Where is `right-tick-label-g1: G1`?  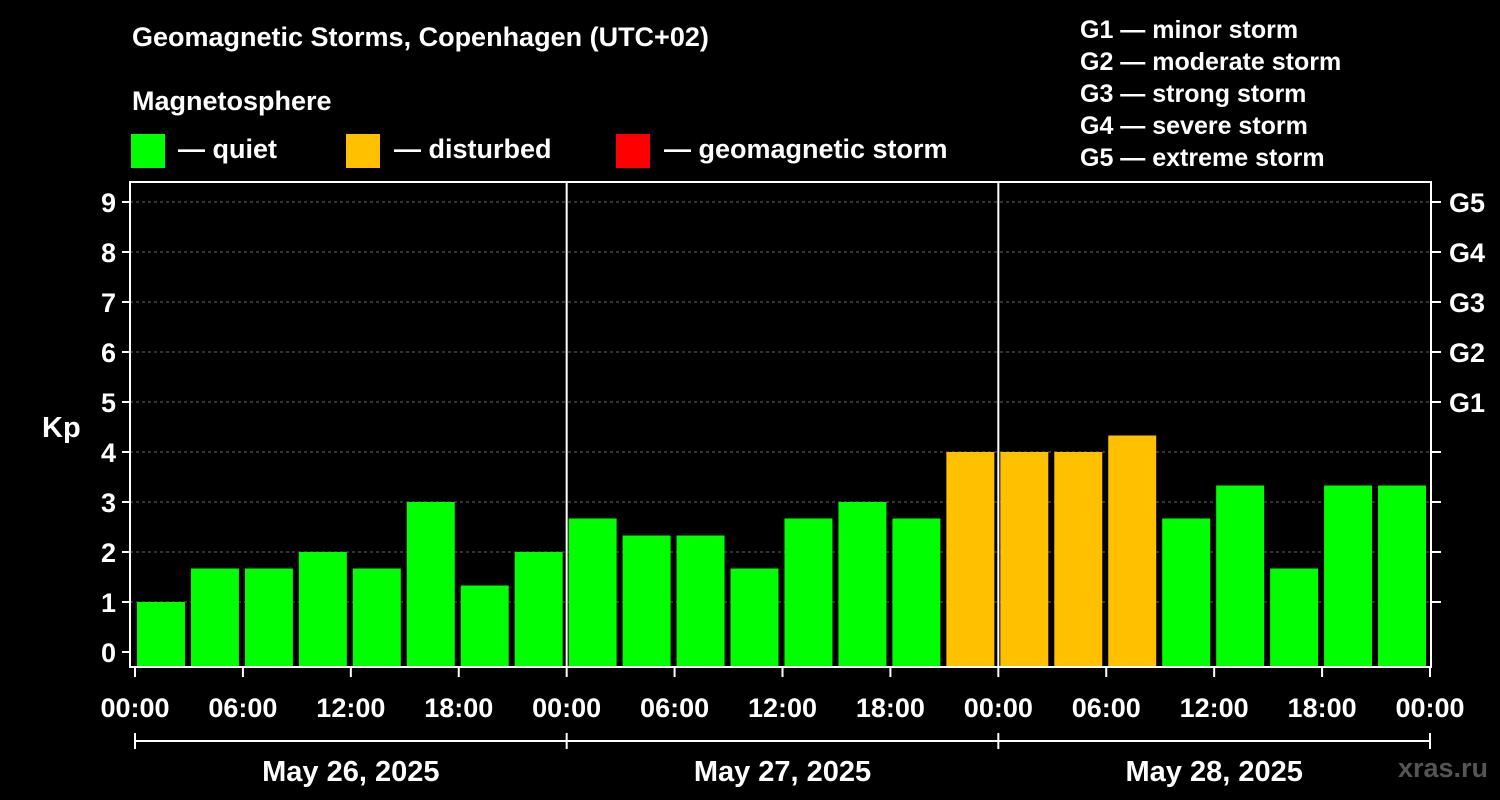 right-tick-label-g1: G1 is located at coordinates (1467, 403).